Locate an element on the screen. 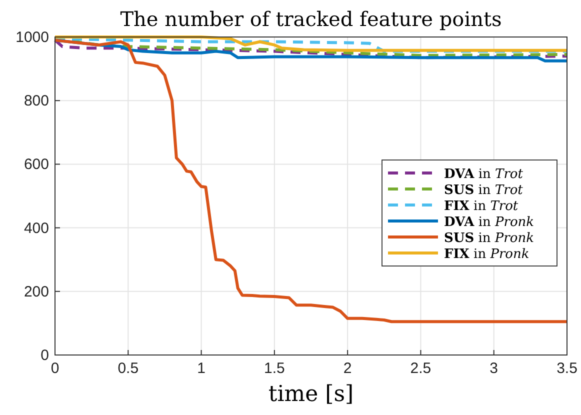  x-tick-label: 2.5 is located at coordinates (421, 368).